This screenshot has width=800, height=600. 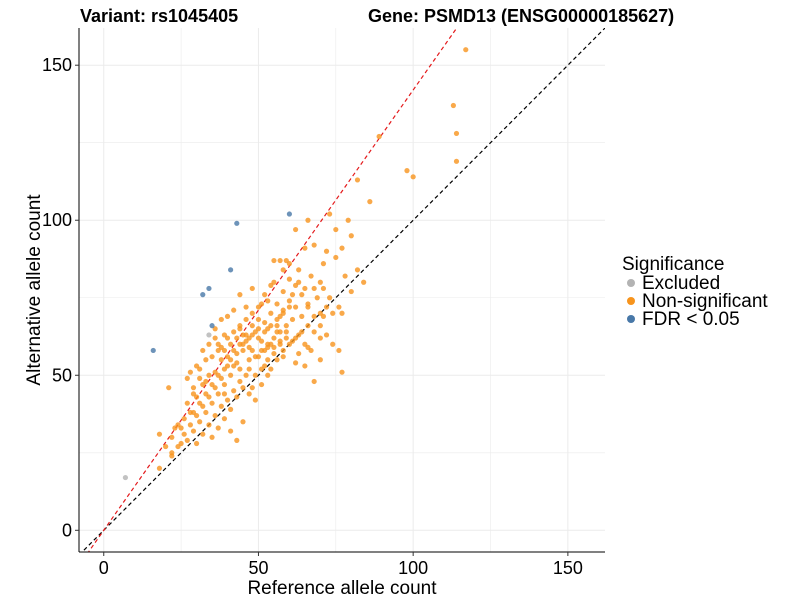 I want to click on legend-label-excluded: Excluded, so click(x=681, y=283).